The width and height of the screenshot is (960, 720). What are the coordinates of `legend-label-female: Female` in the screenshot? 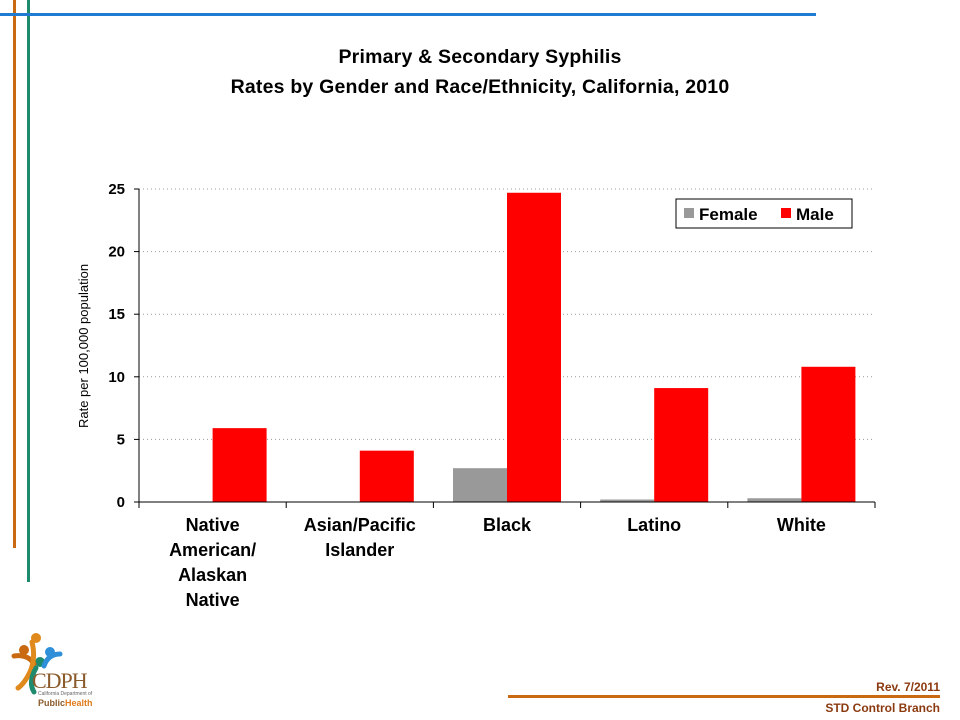 It's located at (728, 214).